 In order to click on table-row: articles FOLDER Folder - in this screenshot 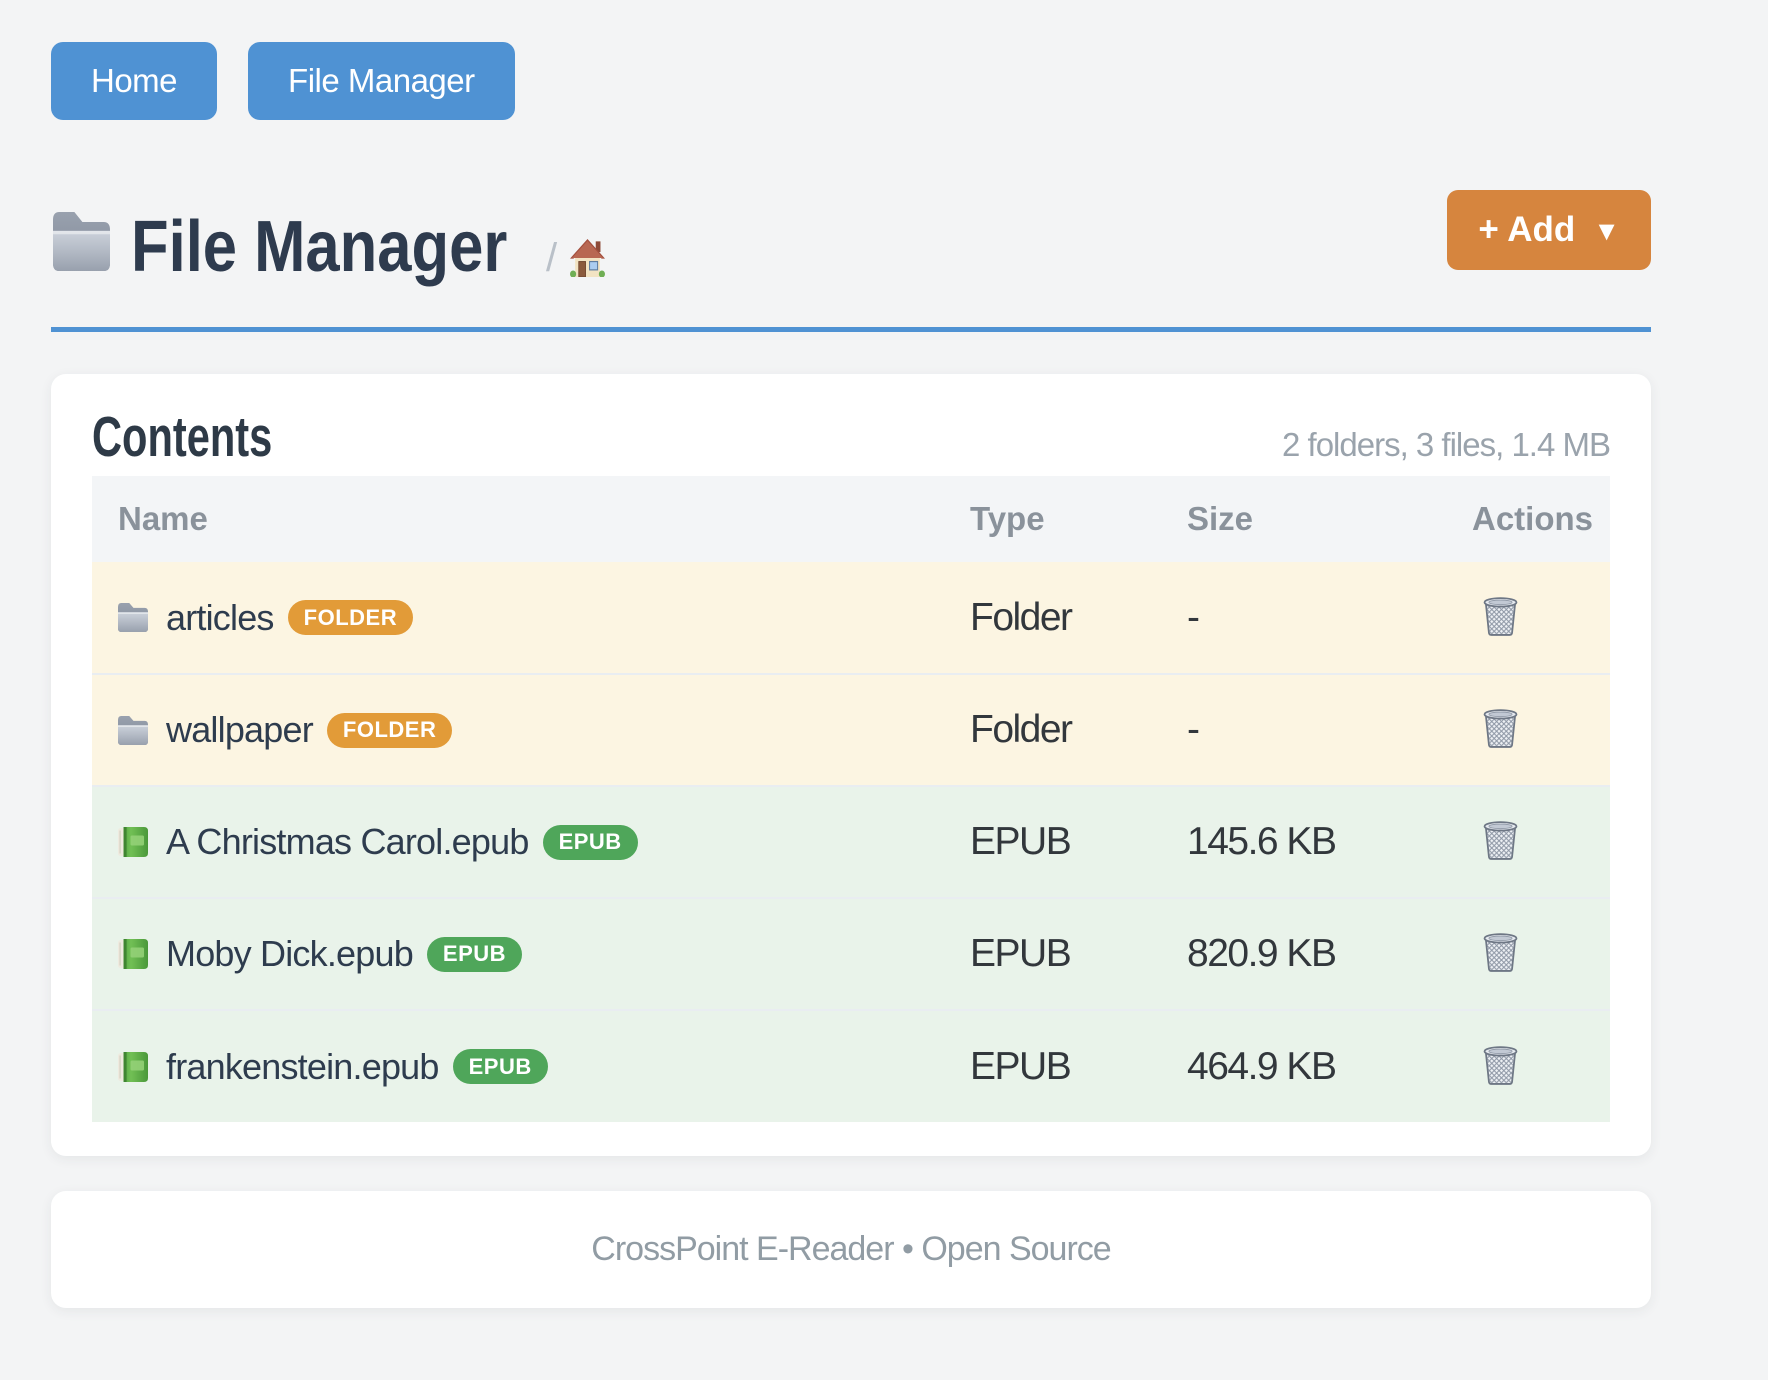, I will do `click(851, 618)`.